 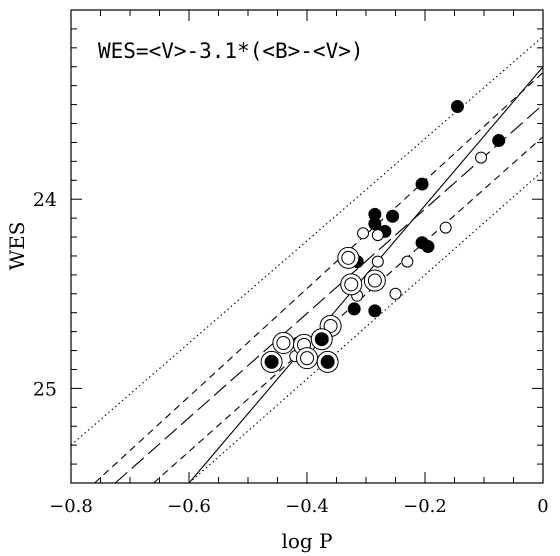 I want to click on x-axis-label: log P, so click(x=306, y=541).